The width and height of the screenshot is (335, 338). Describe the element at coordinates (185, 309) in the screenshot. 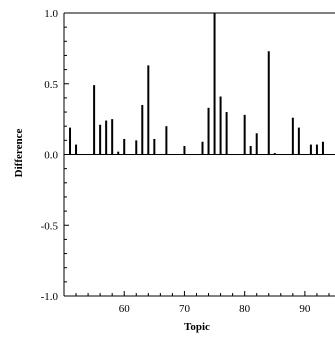

I see `x-tick-label: 70` at that location.